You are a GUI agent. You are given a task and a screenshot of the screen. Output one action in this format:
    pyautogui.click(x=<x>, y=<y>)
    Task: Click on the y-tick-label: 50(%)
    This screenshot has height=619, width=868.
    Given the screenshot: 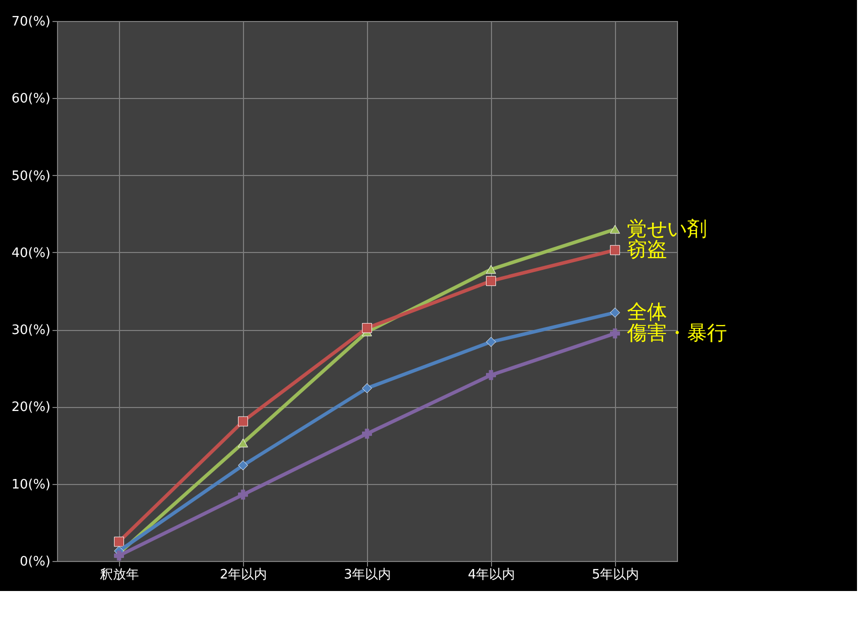 What is the action you would take?
    pyautogui.click(x=30, y=176)
    